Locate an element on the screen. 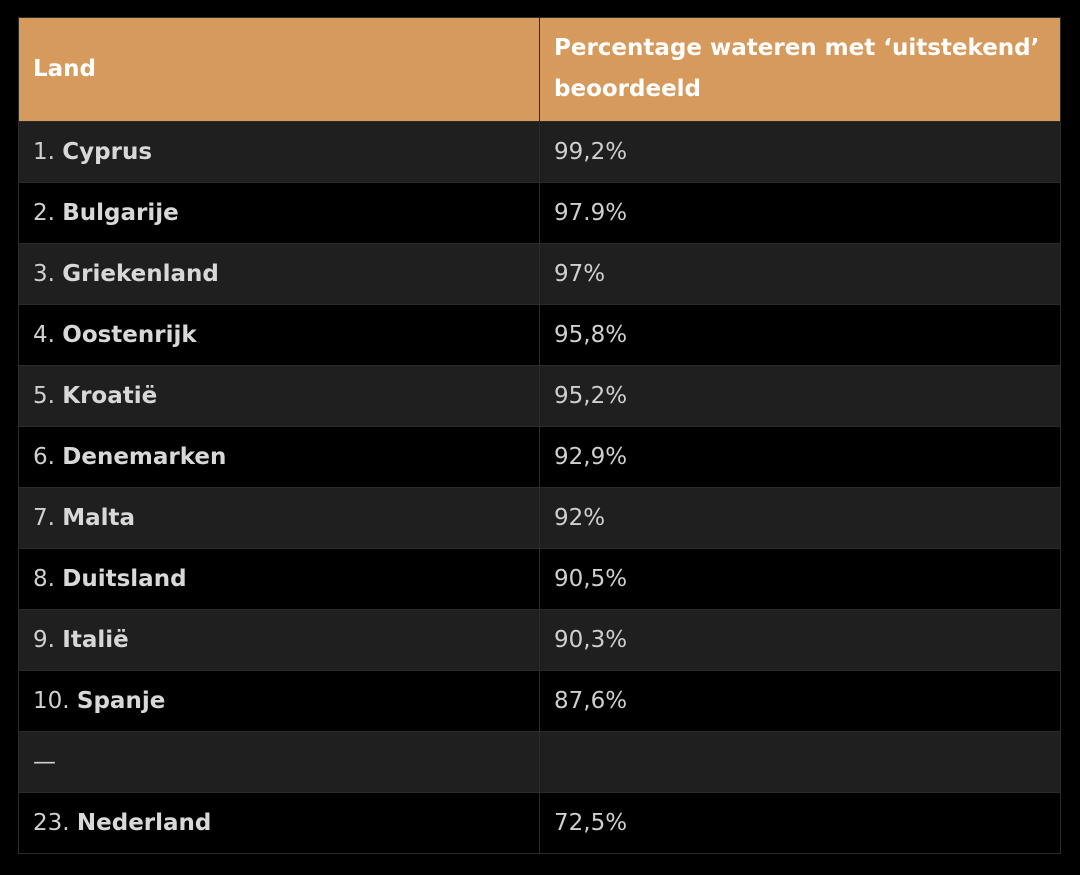 The height and width of the screenshot is (875, 1080). country-name: Nederland is located at coordinates (144, 823).